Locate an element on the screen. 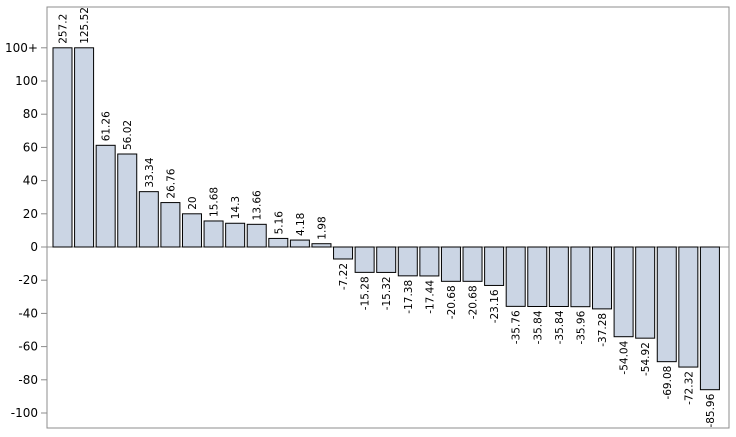 This screenshot has width=736, height=437. bar-label: -35.96 is located at coordinates (581, 327).